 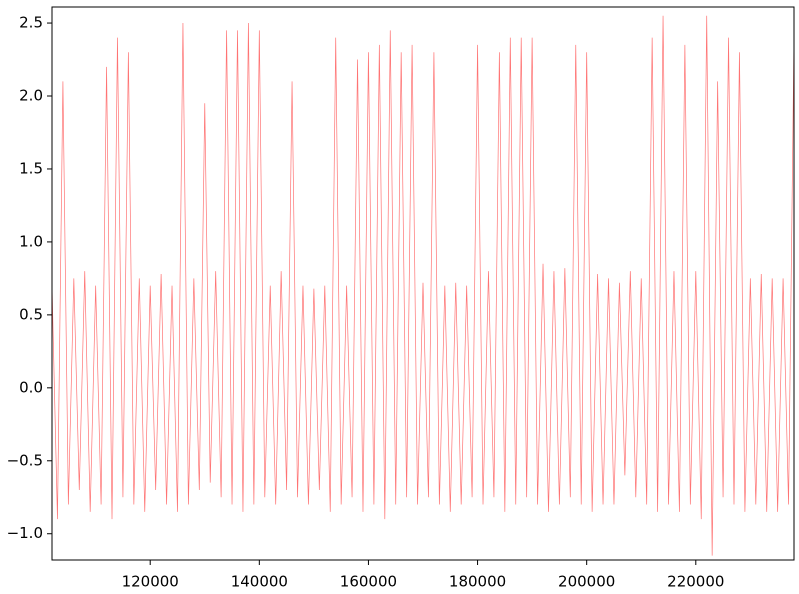 I want to click on x-tick-label: 180000, so click(x=477, y=582).